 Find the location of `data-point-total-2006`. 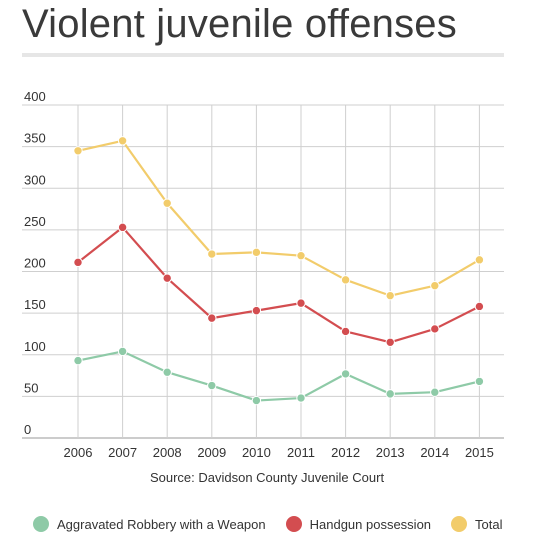

data-point-total-2006 is located at coordinates (78, 151).